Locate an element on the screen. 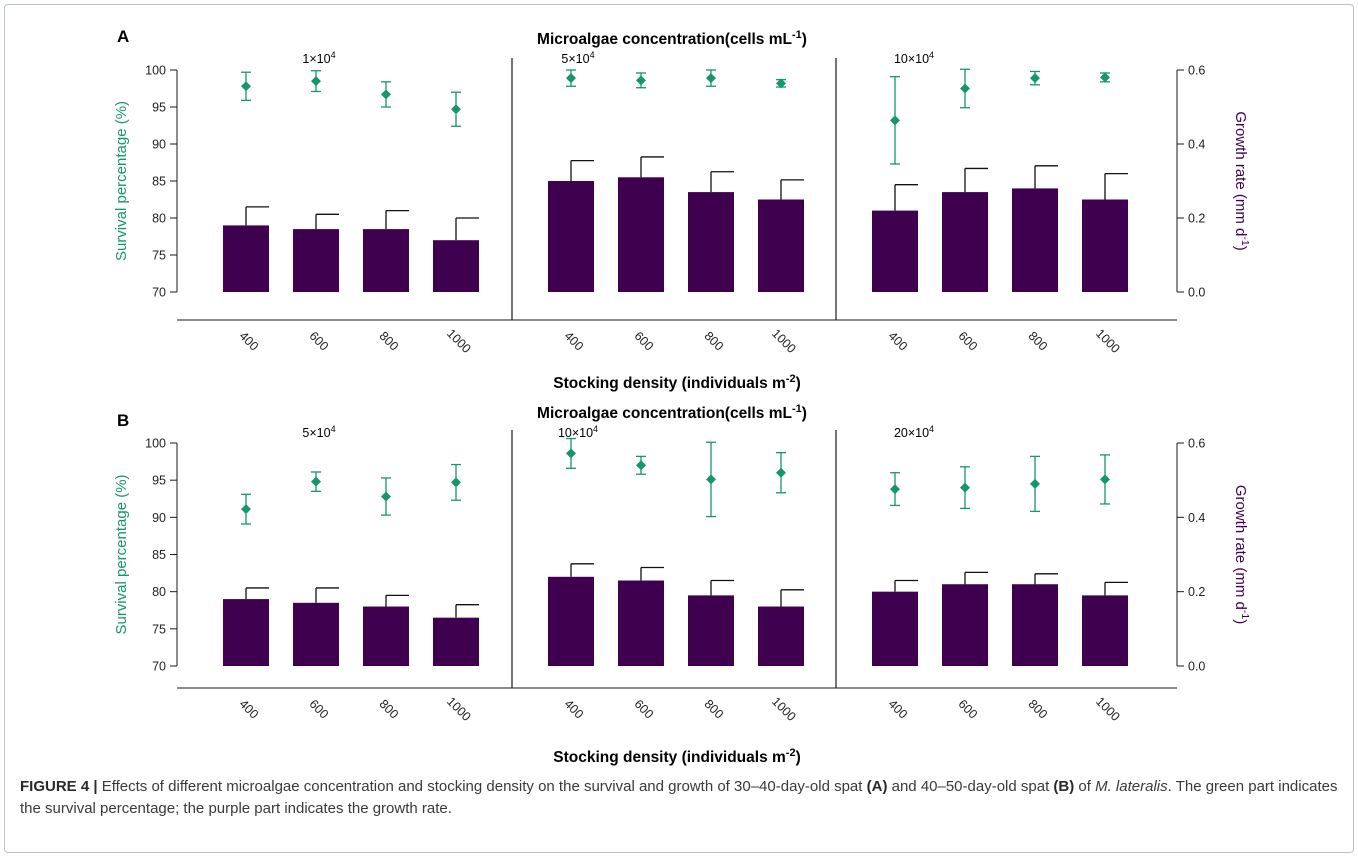 The image size is (1358, 857). group-label-base: 20×10 is located at coordinates (911, 433).